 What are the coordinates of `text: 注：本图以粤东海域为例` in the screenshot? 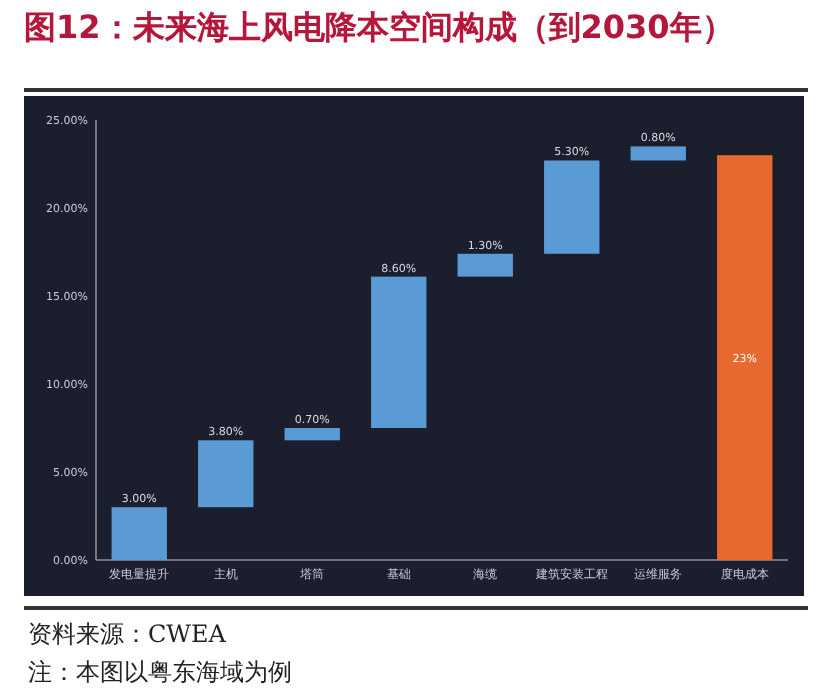 It's located at (160, 673).